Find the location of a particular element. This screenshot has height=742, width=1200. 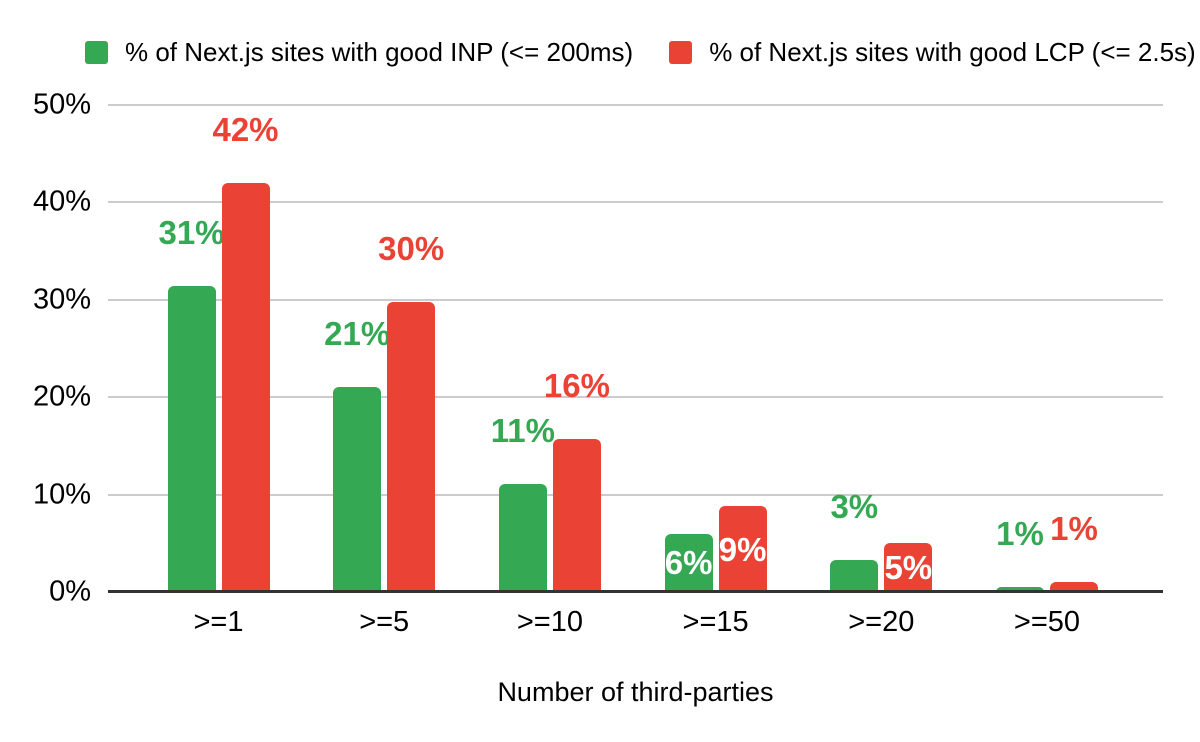

gridline-10% is located at coordinates (635, 494).